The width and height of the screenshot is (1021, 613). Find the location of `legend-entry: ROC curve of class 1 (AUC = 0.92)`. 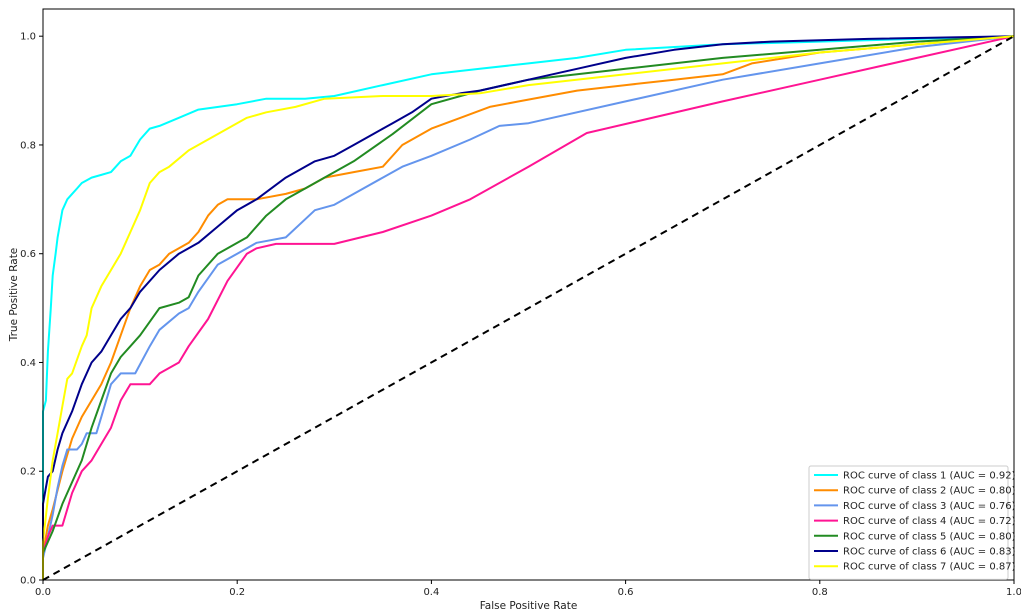

legend-entry: ROC curve of class 1 (AUC = 0.92) is located at coordinates (929, 476).